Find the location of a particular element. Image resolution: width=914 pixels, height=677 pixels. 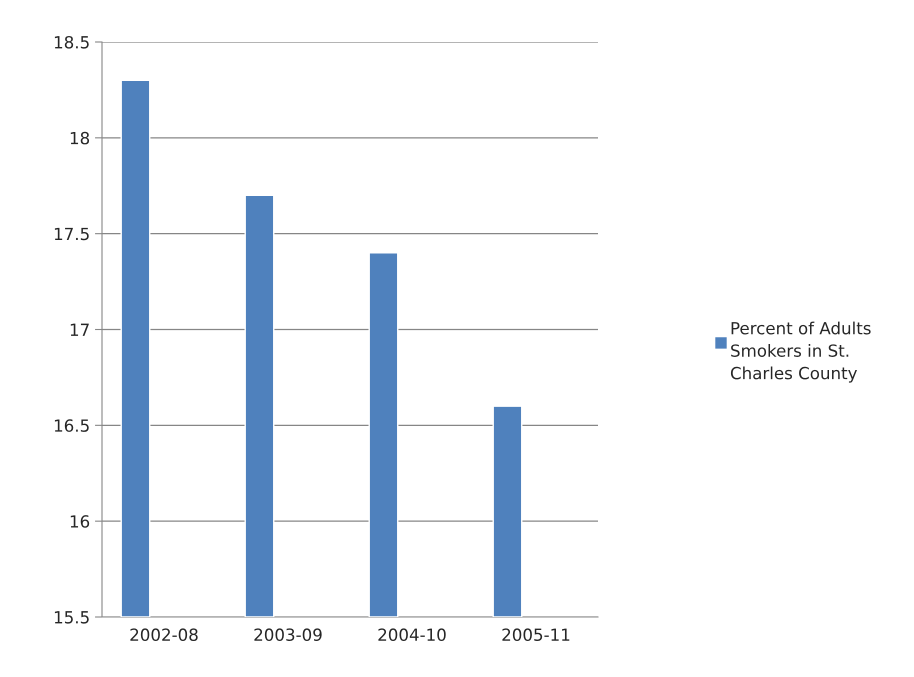

y-tick-label: 17.5 is located at coordinates (71, 234).